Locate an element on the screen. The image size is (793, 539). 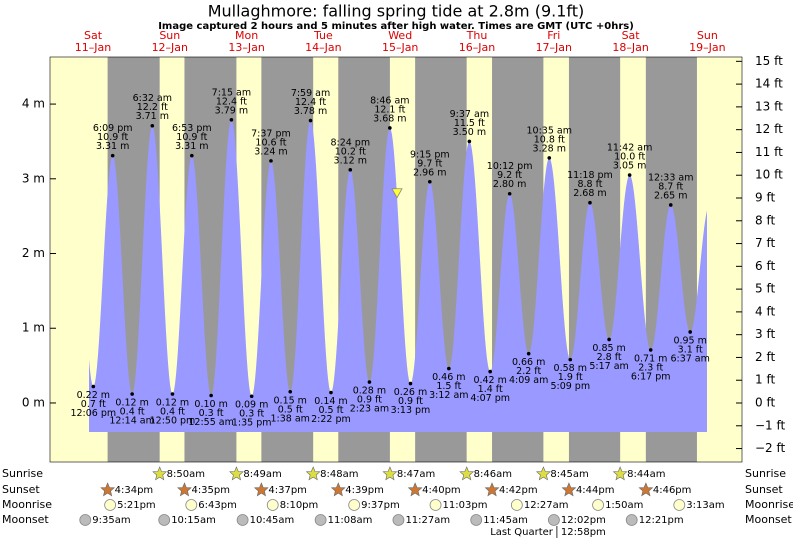
sunrise-time: 8:50am is located at coordinates (186, 474).